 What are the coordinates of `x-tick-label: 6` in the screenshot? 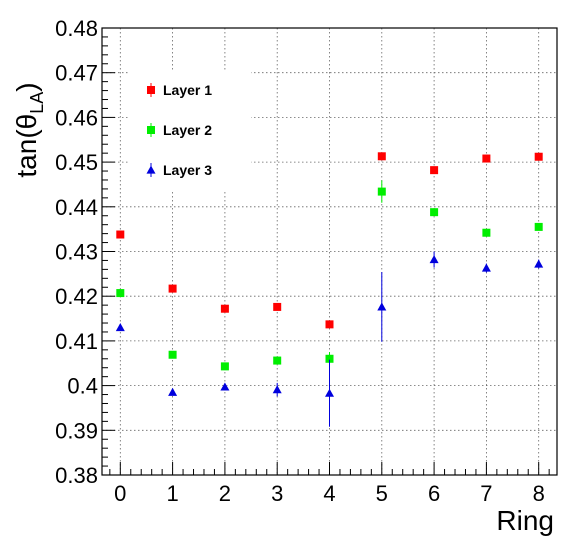 It's located at (434, 493).